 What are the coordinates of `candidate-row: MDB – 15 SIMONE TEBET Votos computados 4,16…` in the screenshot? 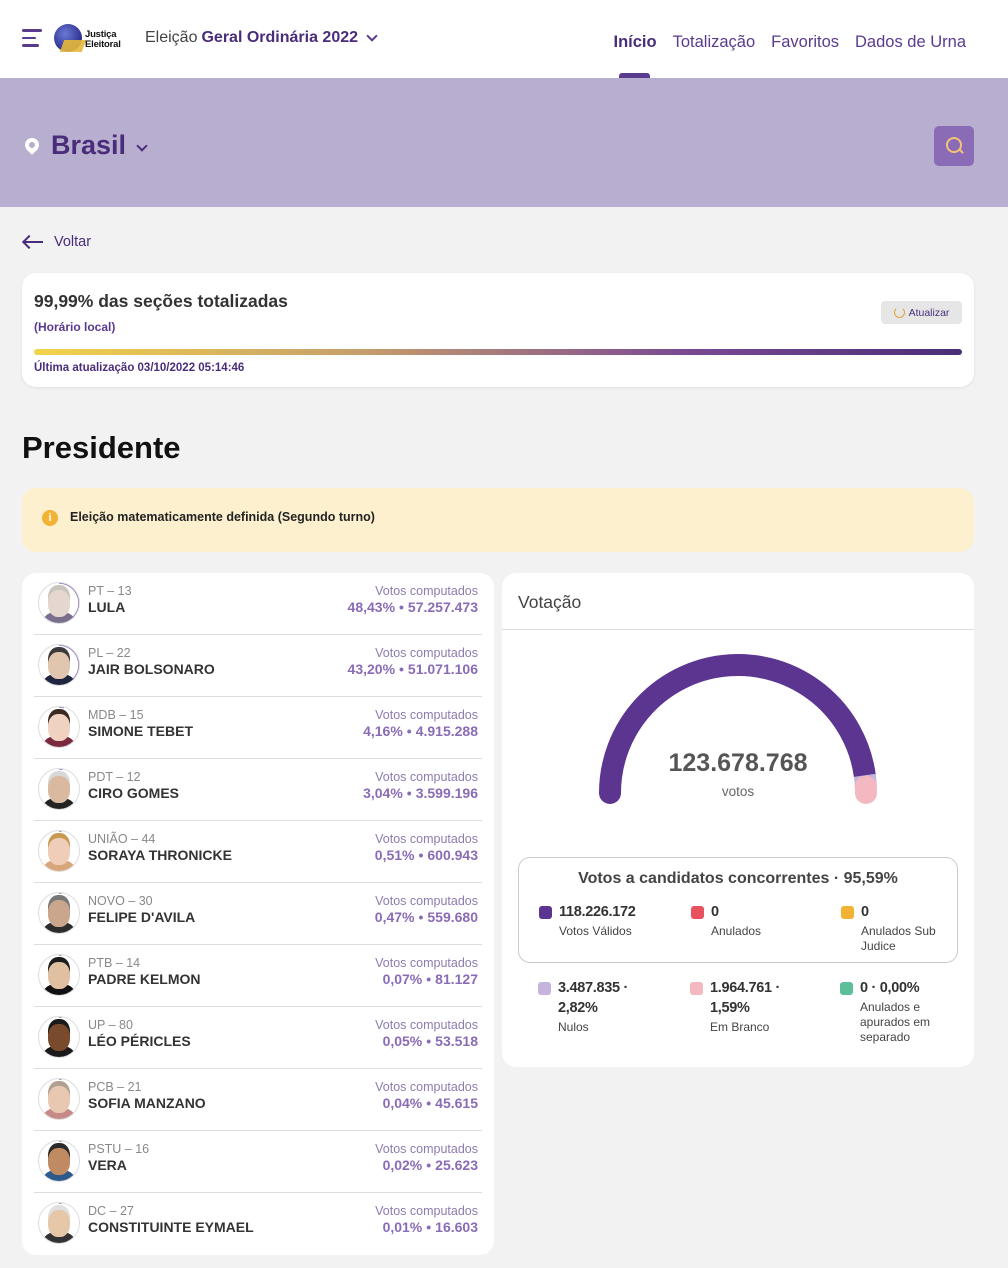 It's located at (258, 728).